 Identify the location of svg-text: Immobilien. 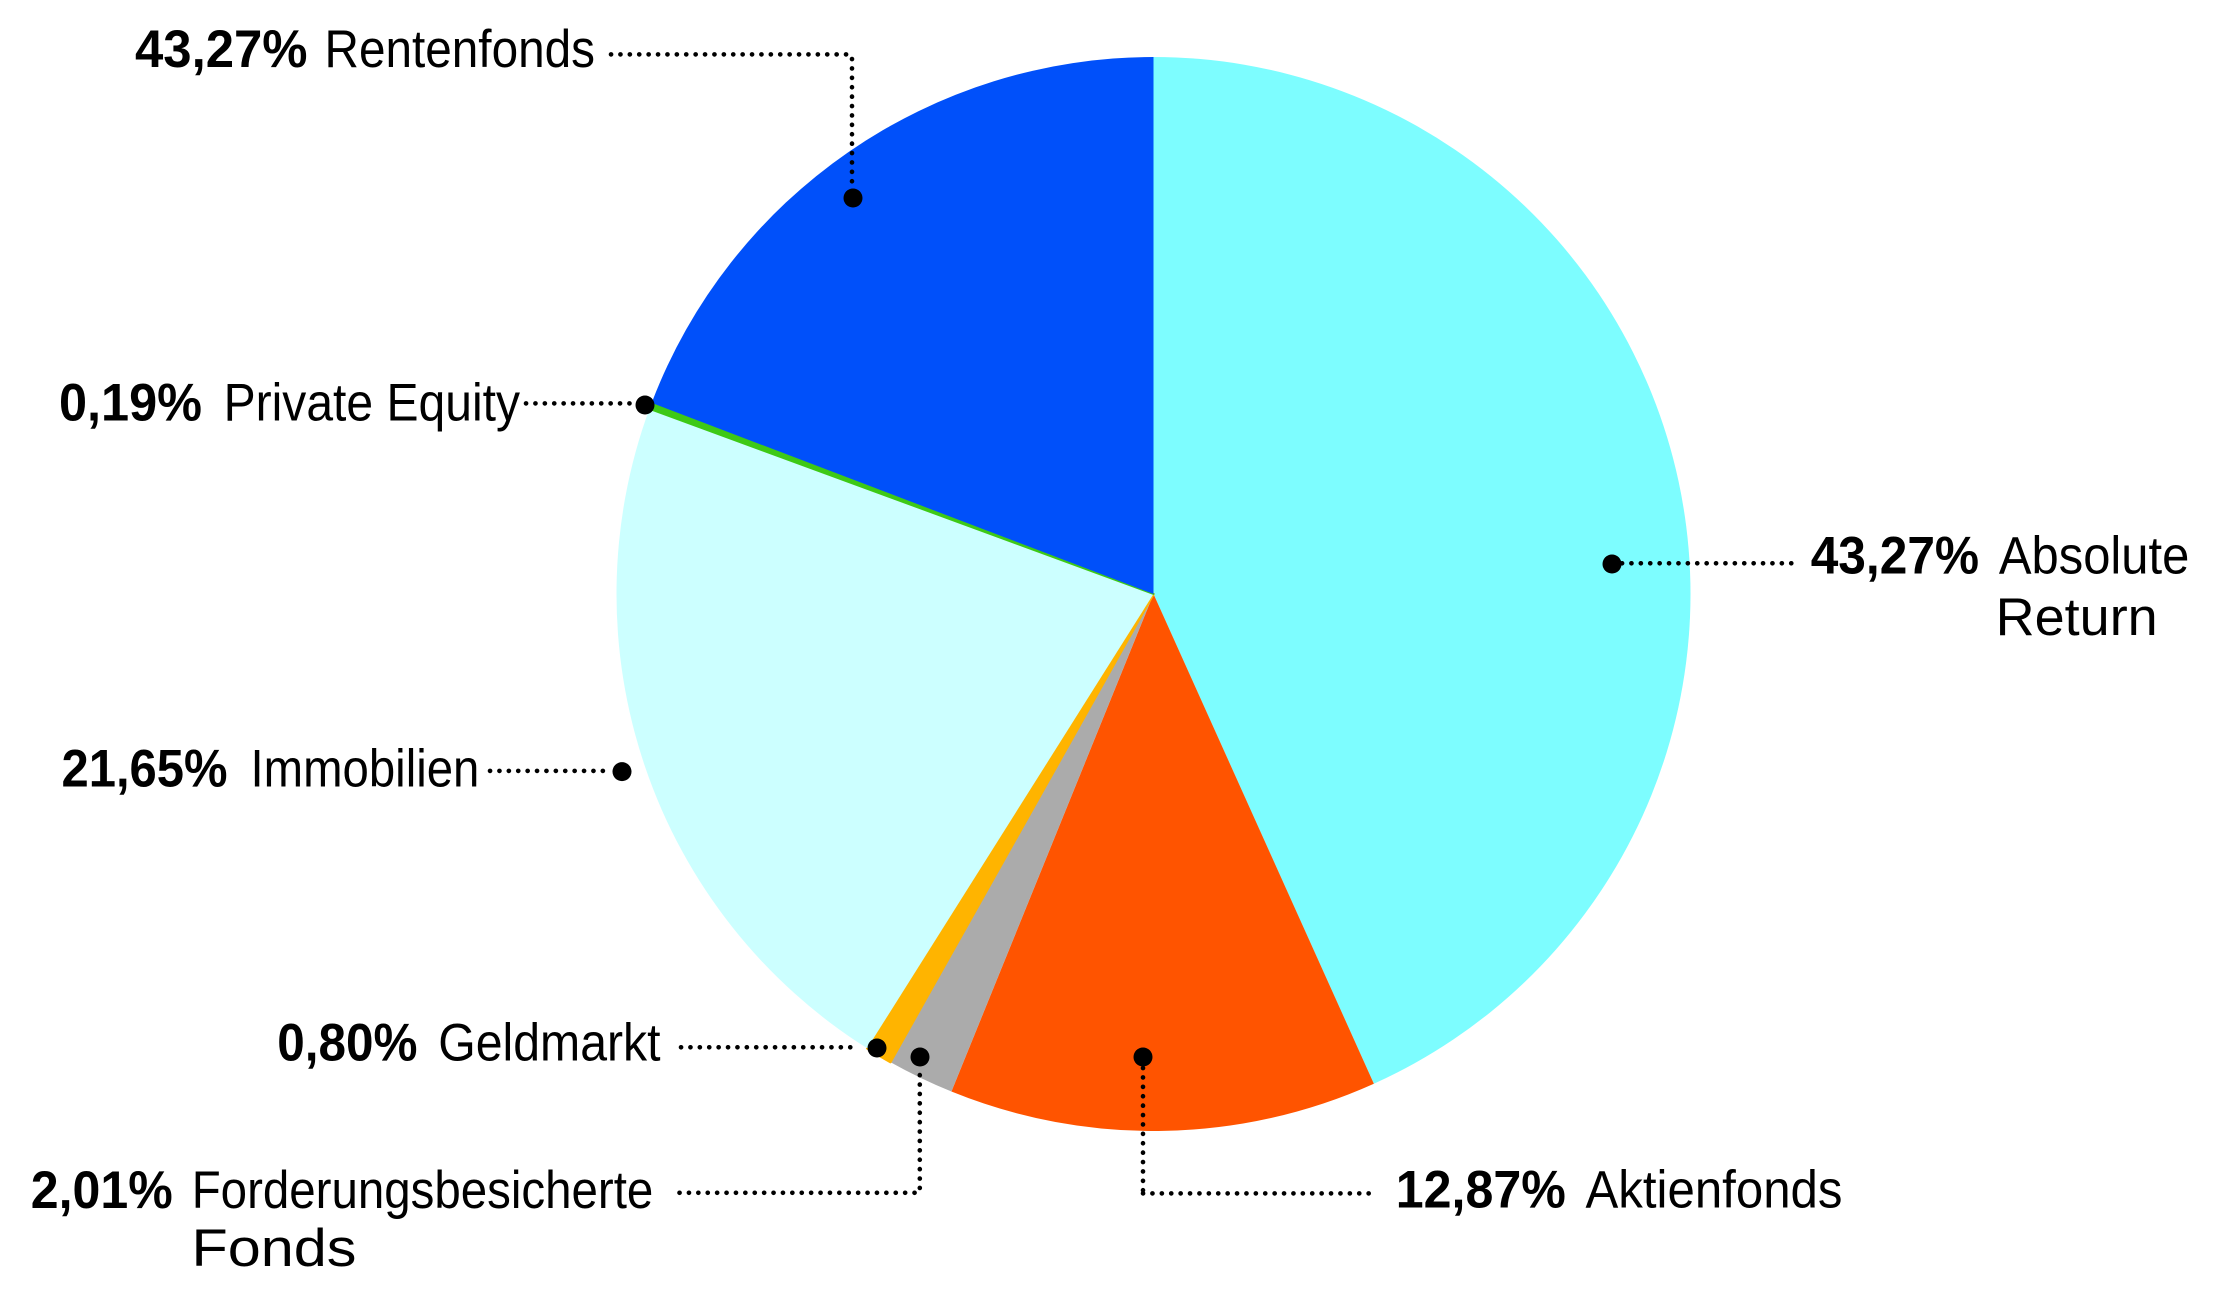
(365, 769).